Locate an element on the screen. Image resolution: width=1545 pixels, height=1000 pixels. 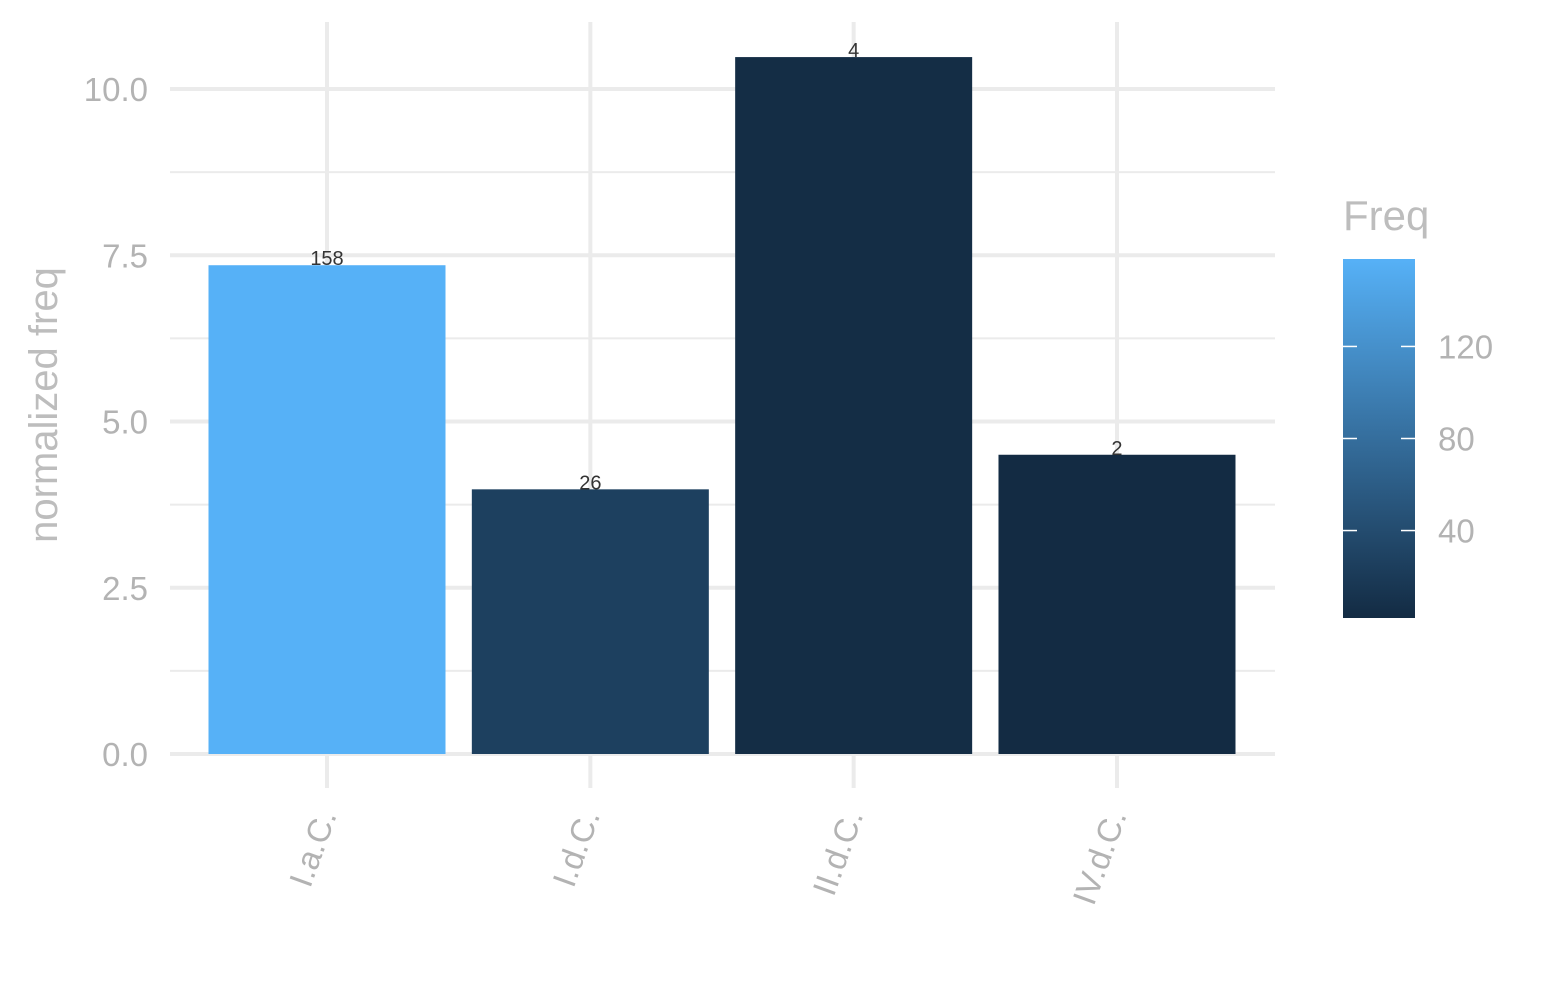
legend-ticks: 40 80 120 is located at coordinates (1418, 439).